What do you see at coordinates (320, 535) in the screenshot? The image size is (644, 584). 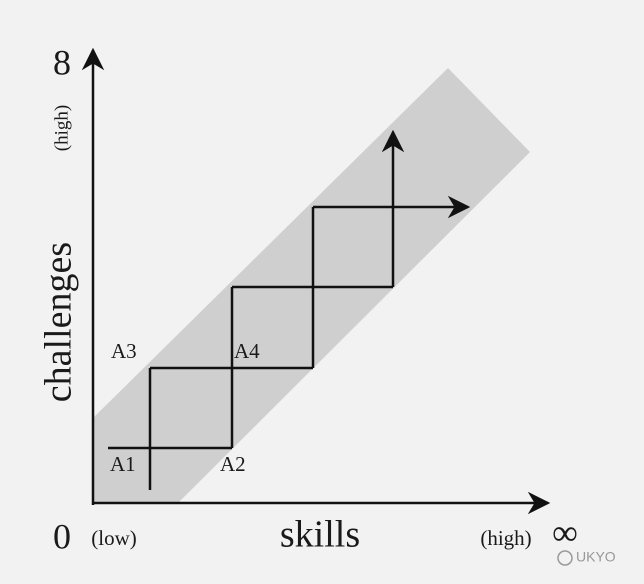 I see `x-axis-label: skills` at bounding box center [320, 535].